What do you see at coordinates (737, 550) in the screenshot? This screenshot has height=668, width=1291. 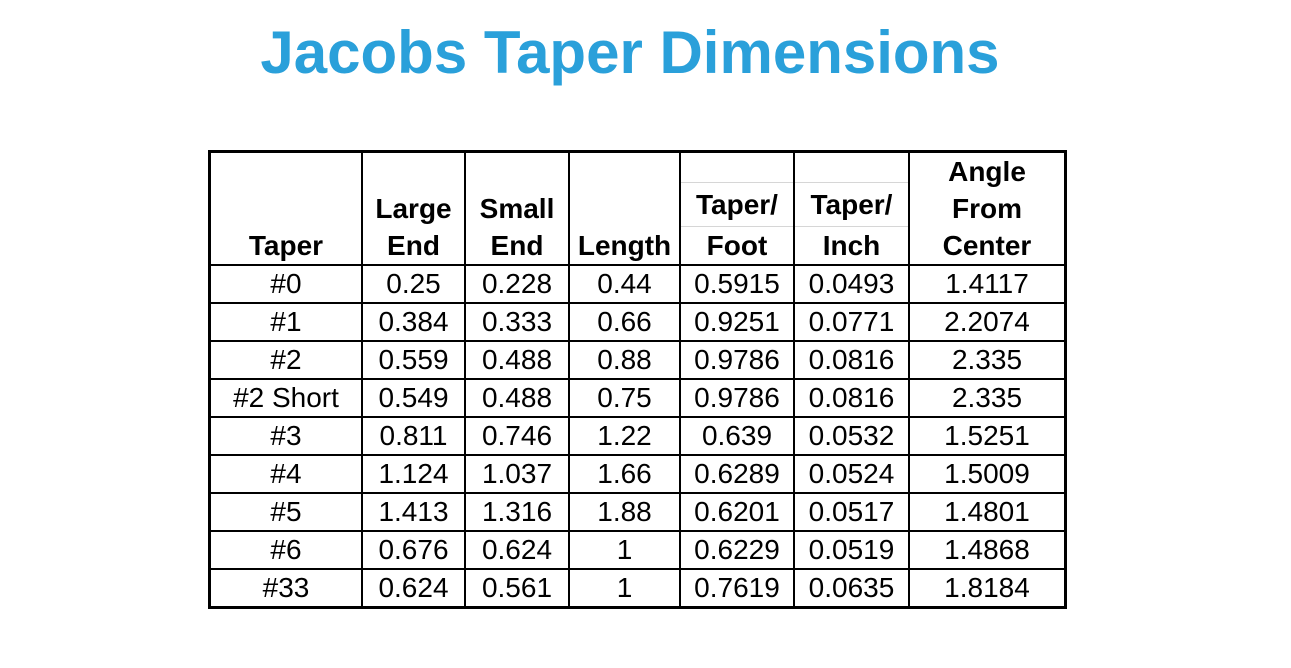 I see `taper-per-foot-cell: 0.6229` at bounding box center [737, 550].